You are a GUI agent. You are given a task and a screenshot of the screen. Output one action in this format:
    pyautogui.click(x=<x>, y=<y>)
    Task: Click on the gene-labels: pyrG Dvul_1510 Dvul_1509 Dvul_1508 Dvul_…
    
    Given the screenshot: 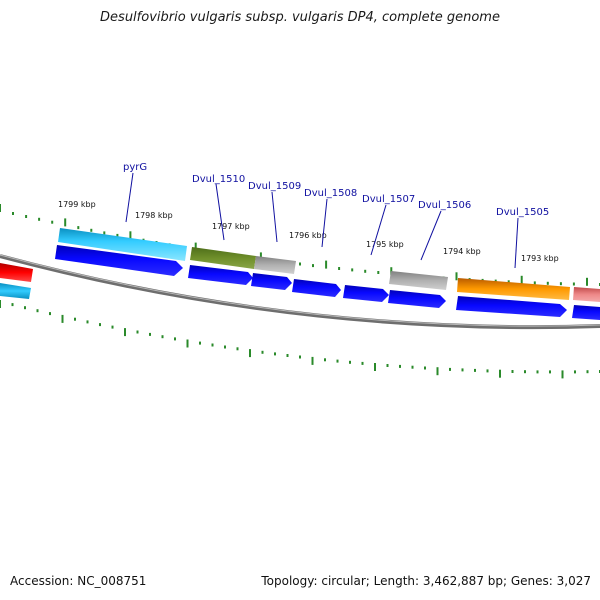 What is the action you would take?
    pyautogui.click(x=336, y=190)
    